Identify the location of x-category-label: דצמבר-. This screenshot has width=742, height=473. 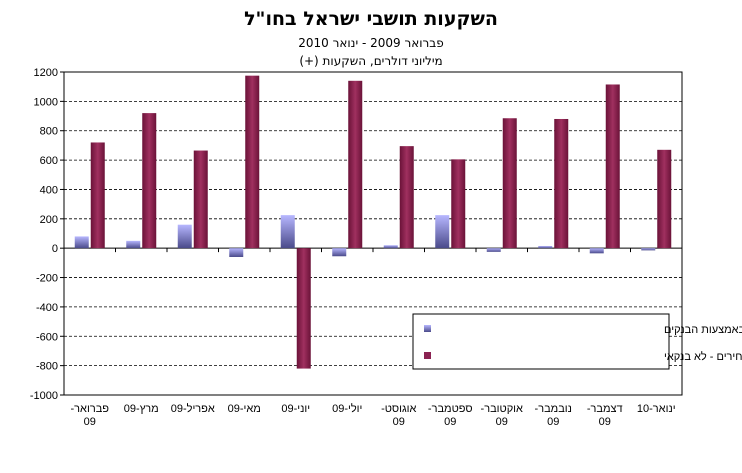
(605, 409).